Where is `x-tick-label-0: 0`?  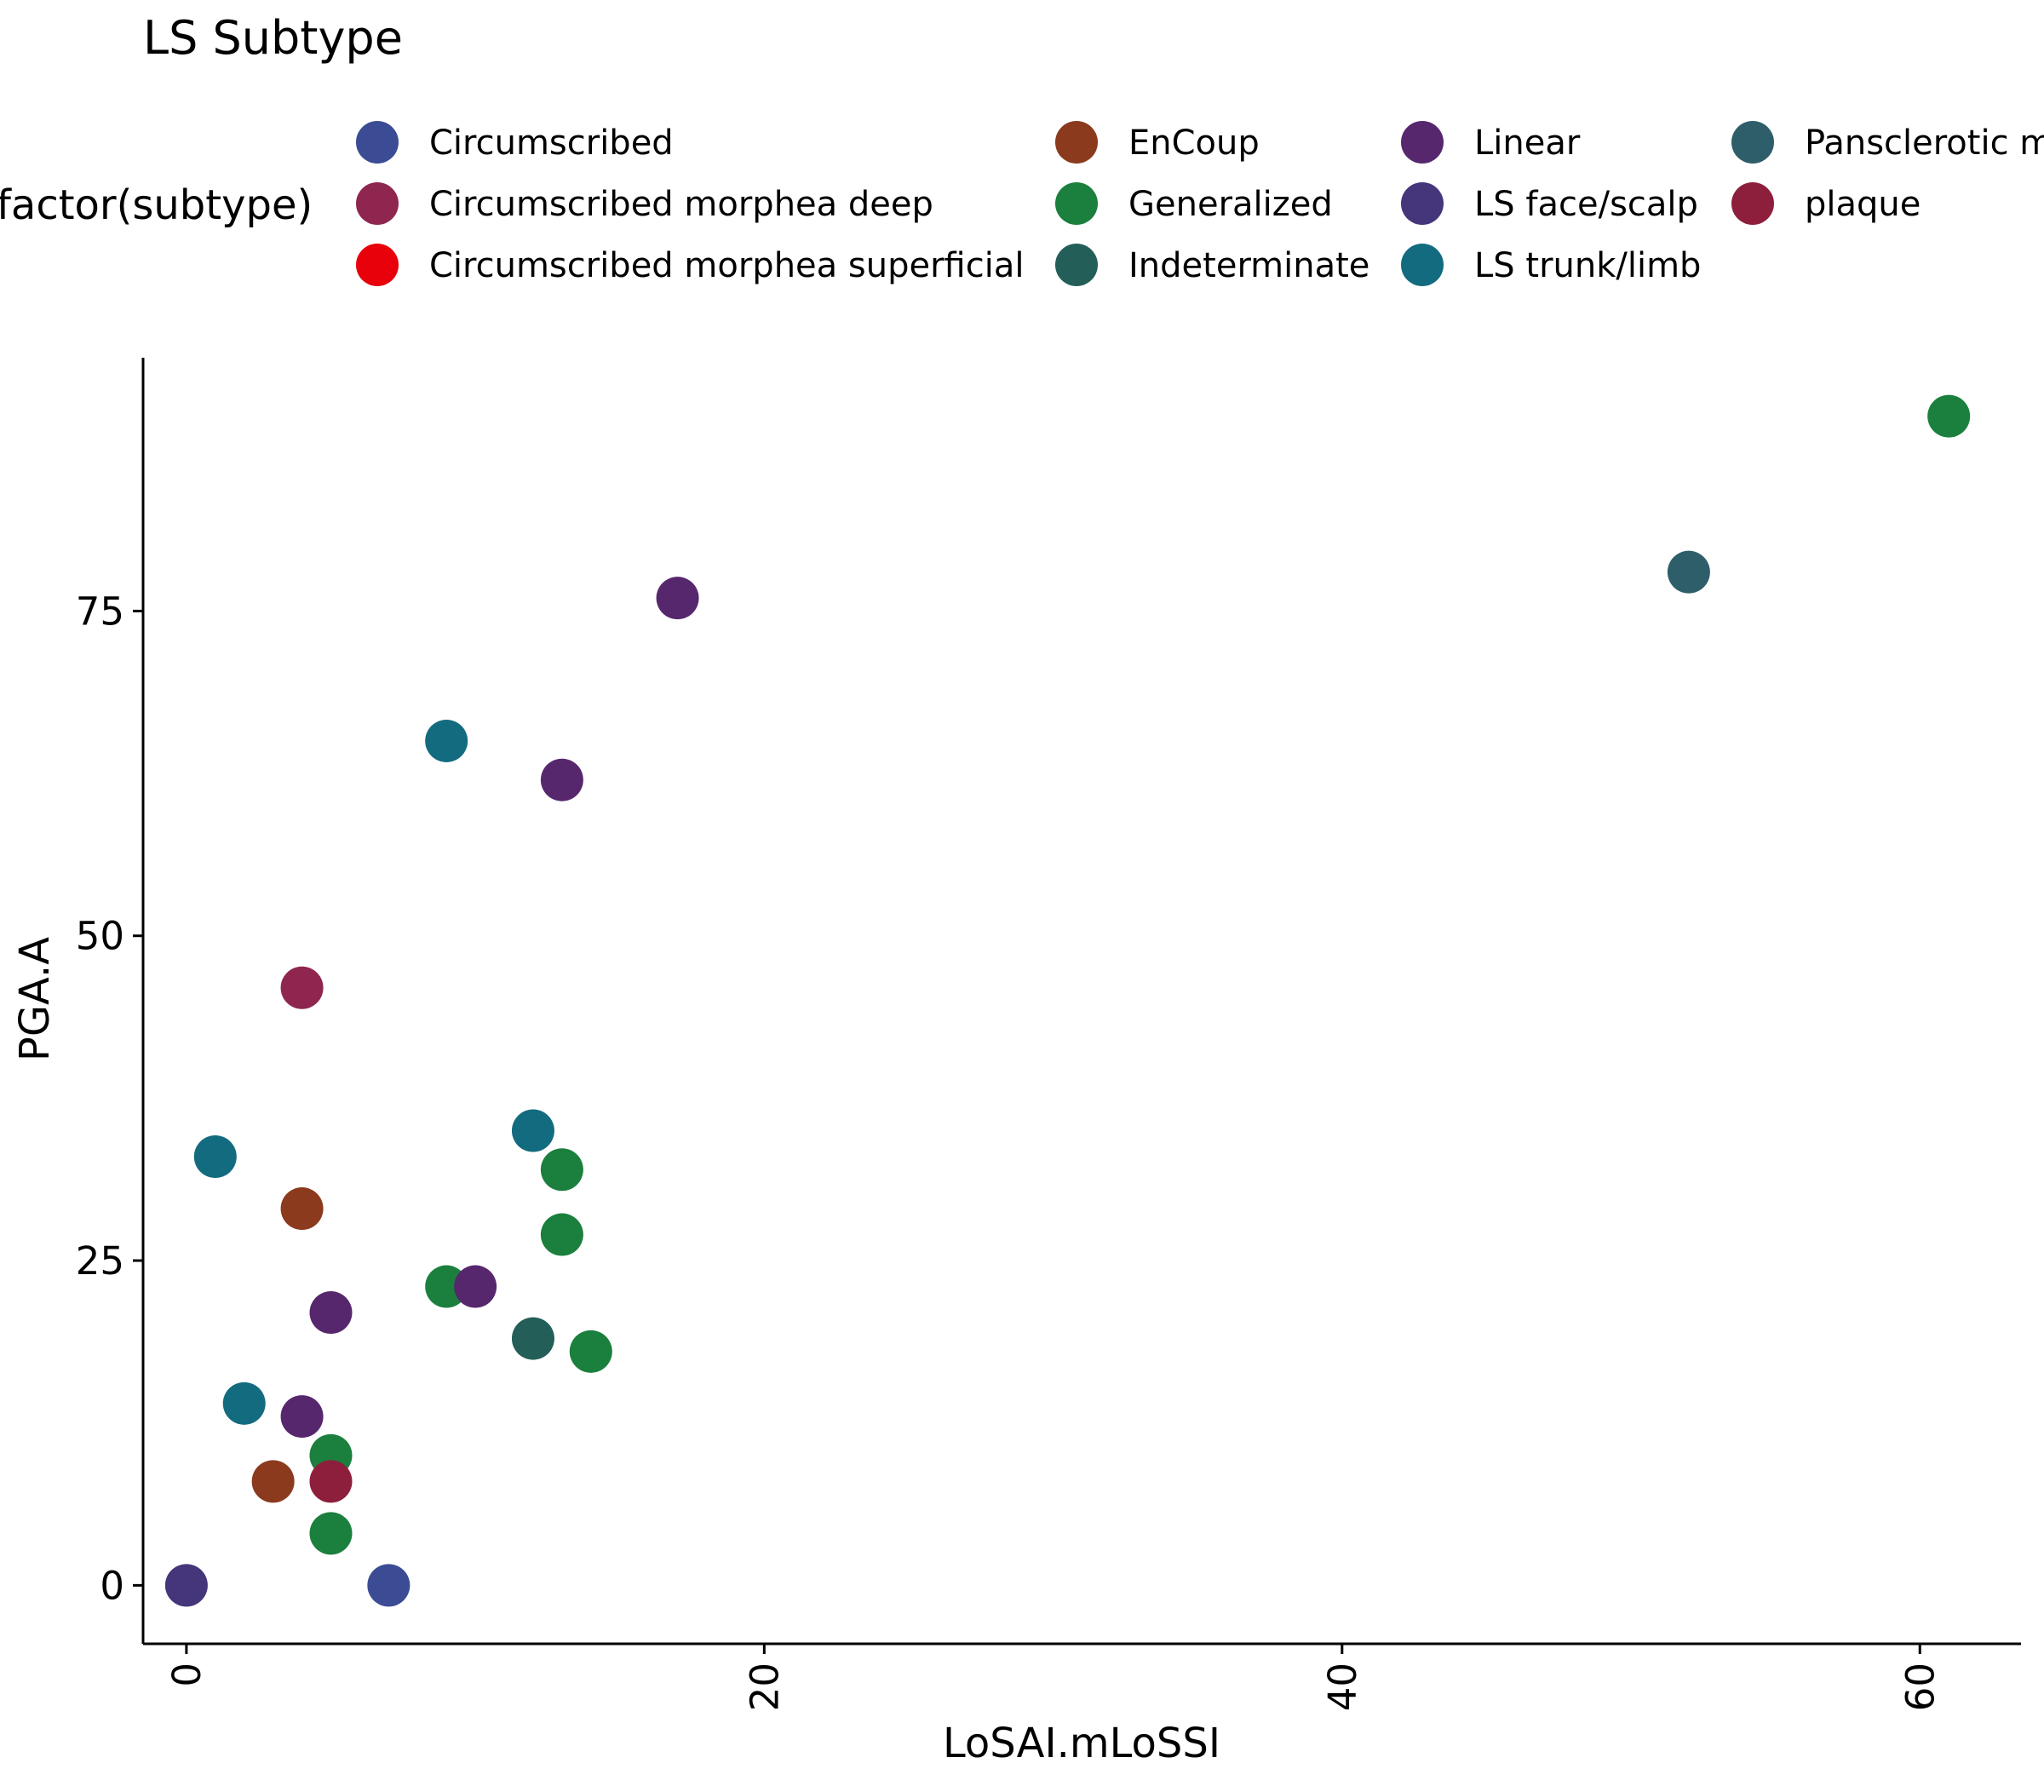 x-tick-label-0: 0 is located at coordinates (187, 1675).